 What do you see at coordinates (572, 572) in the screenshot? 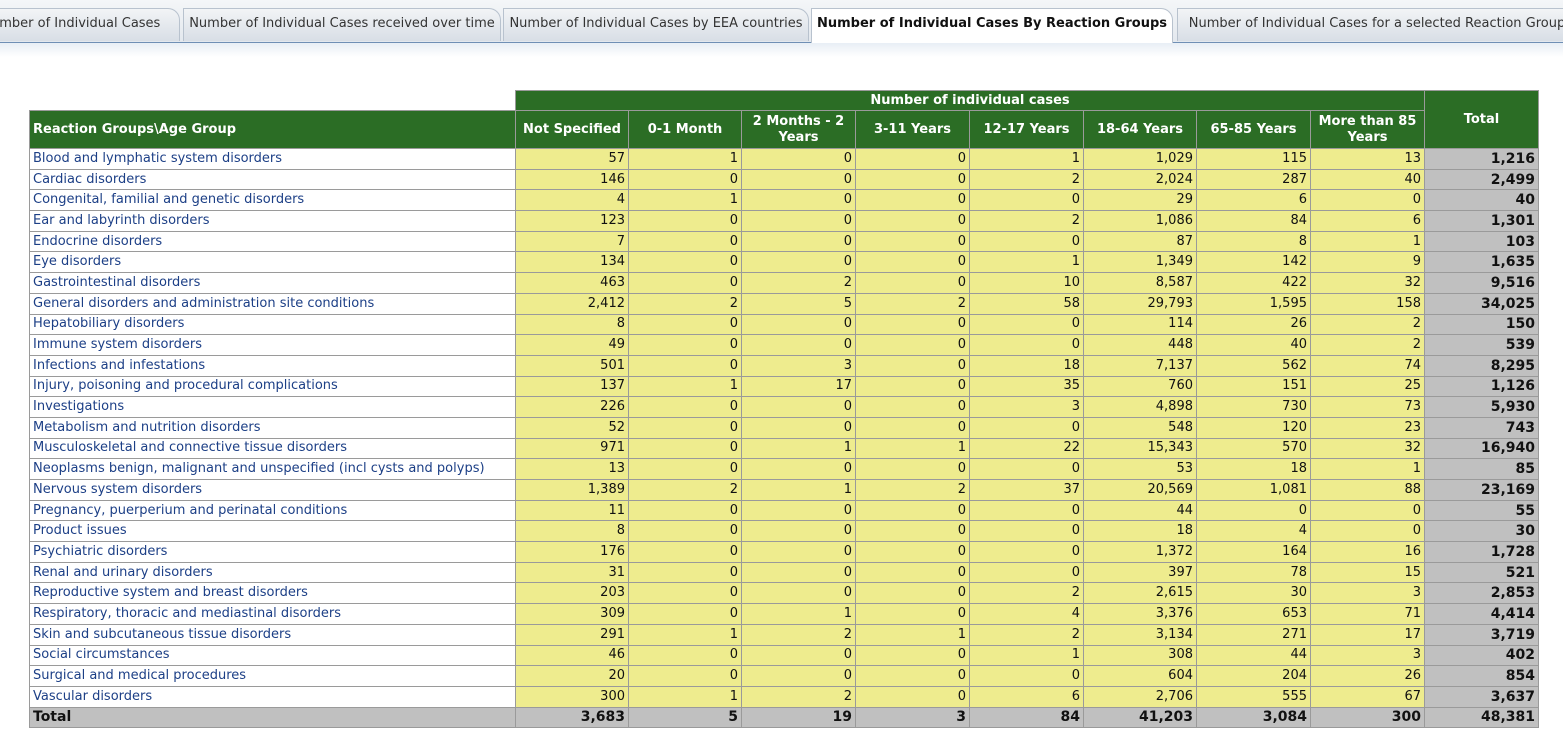
I see `cell-value: 31` at bounding box center [572, 572].